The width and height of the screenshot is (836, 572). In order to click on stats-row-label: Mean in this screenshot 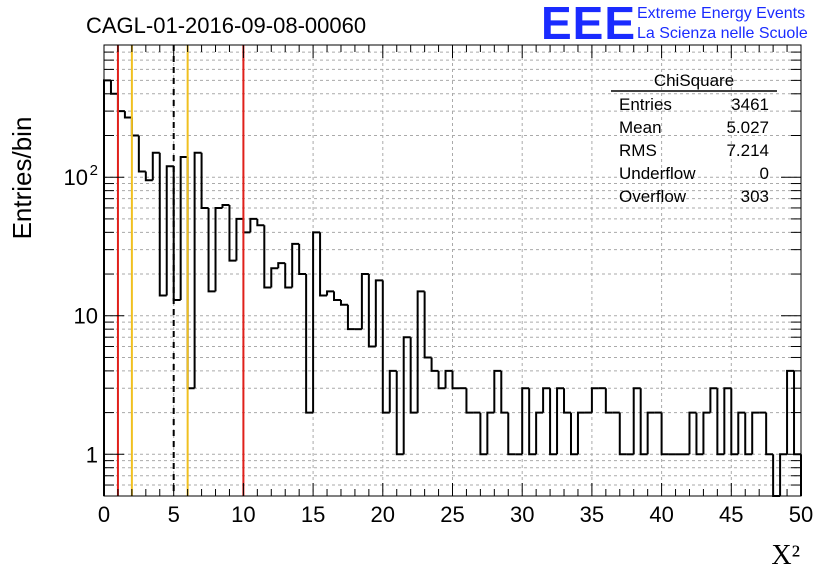, I will do `click(640, 127)`.